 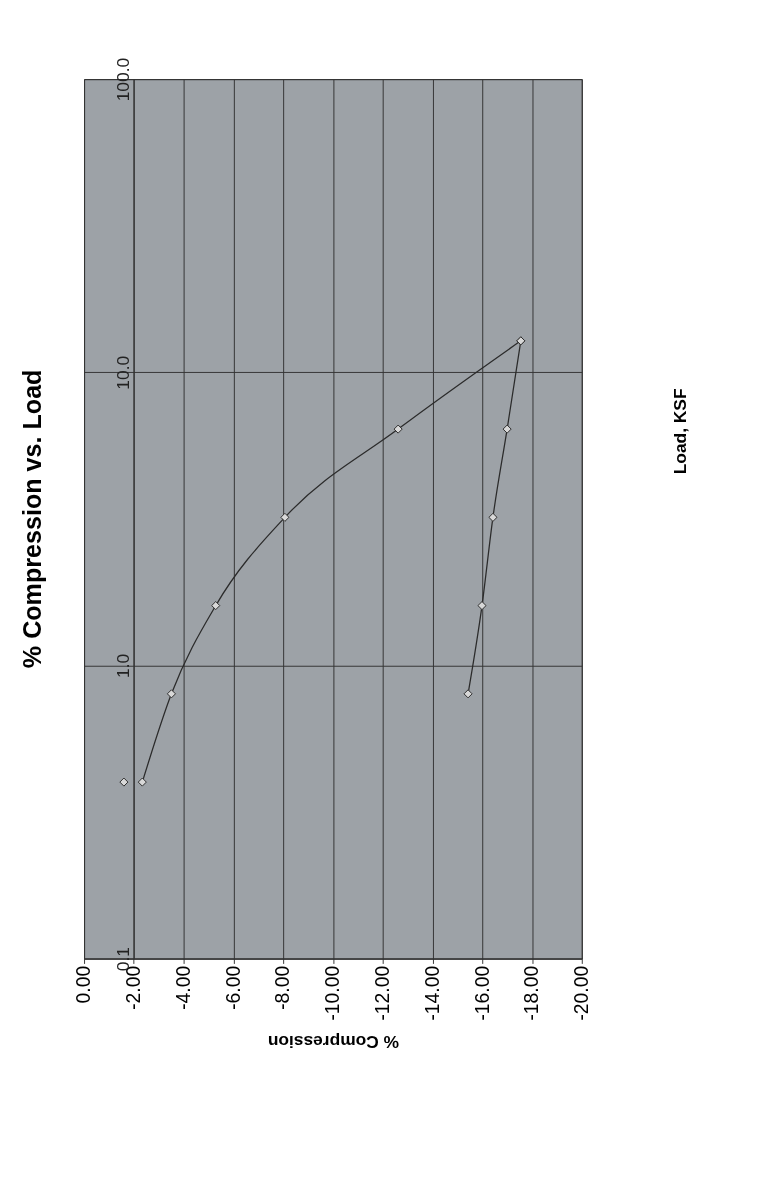 I want to click on x-tick-label: -12.00, so click(x=382, y=993).